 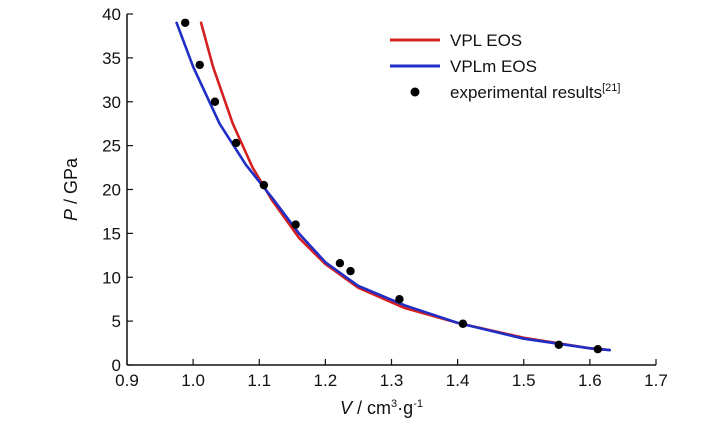 What do you see at coordinates (415, 92) in the screenshot?
I see `legend-swatch-experimental-results` at bounding box center [415, 92].